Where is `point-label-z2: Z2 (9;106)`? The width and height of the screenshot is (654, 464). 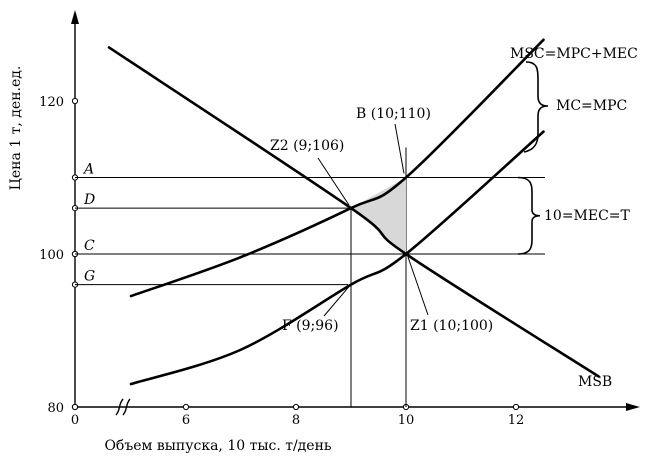
point-label-z2: Z2 (9;106) is located at coordinates (307, 146).